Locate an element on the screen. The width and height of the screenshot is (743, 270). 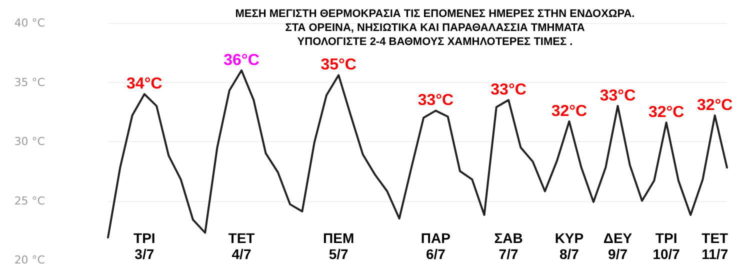
annotation: 34°C is located at coordinates (144, 84).